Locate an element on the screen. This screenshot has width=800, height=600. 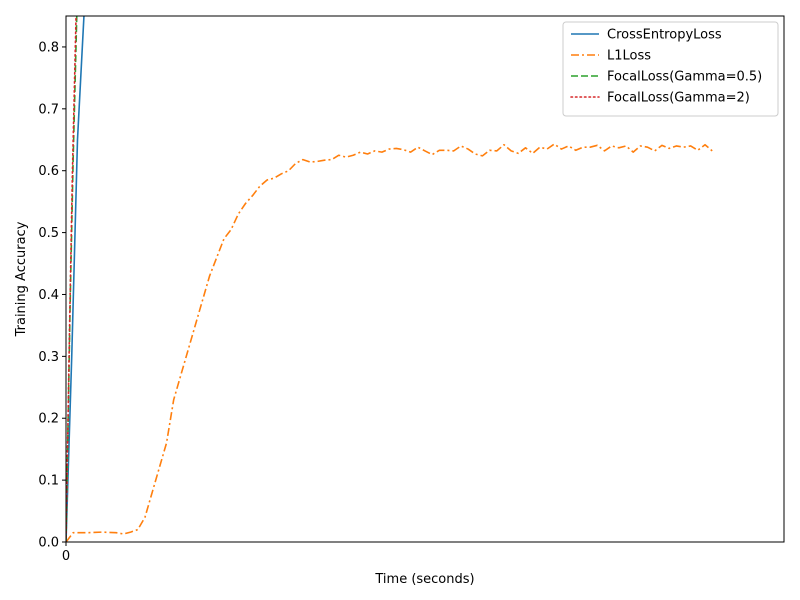
y-tick-label: 0.4 is located at coordinates (48, 295).